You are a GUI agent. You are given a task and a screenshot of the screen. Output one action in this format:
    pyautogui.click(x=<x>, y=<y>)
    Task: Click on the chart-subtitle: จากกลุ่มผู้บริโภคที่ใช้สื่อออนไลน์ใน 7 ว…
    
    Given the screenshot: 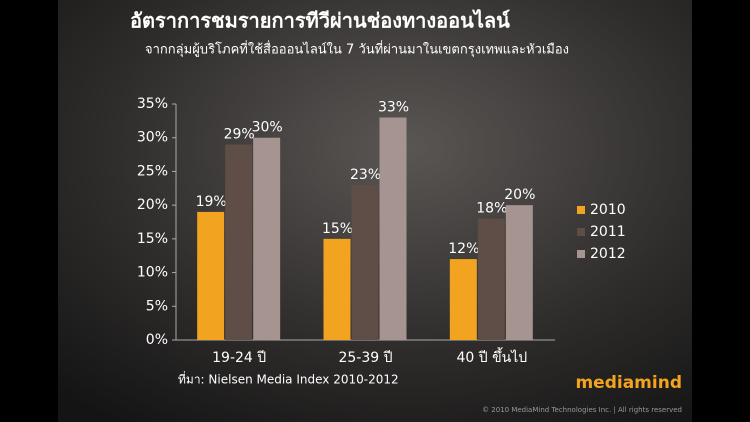 What is the action you would take?
    pyautogui.click(x=357, y=49)
    